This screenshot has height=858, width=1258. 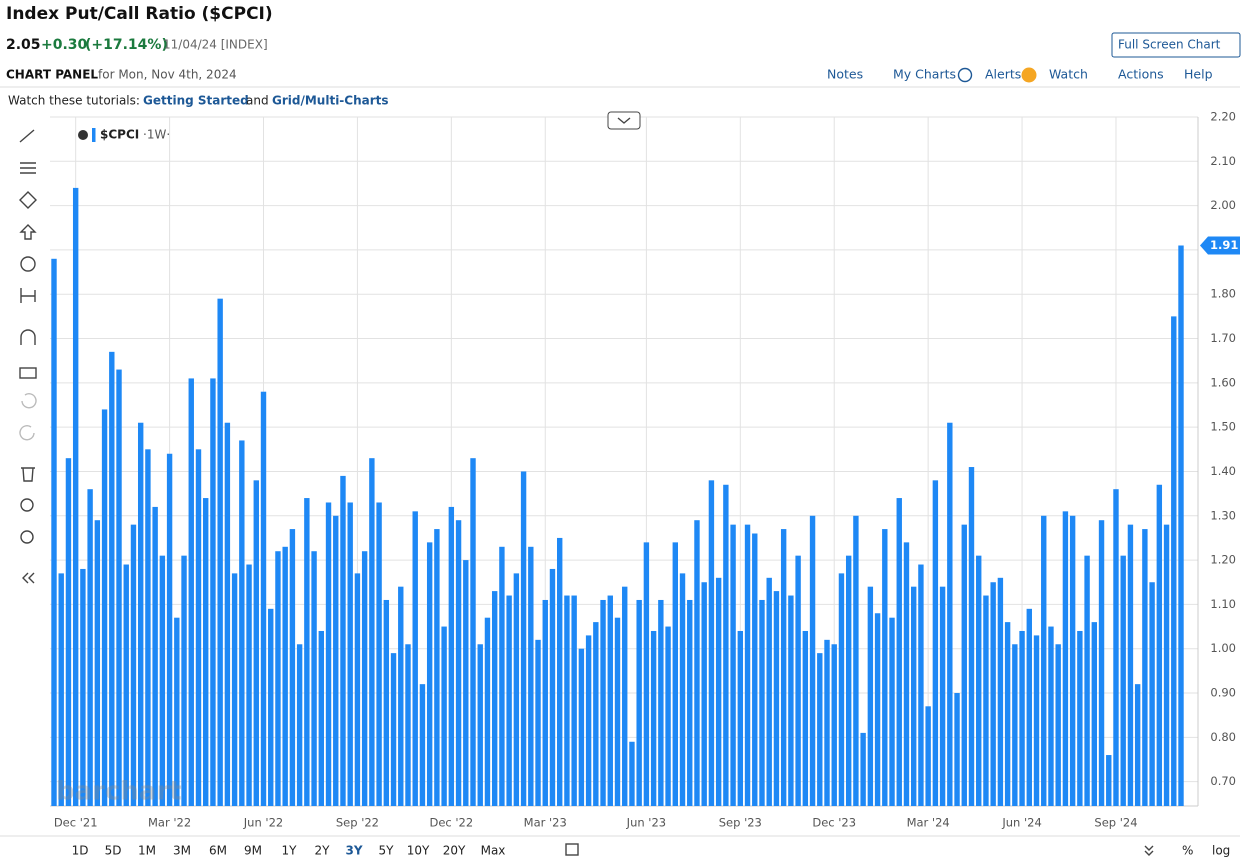 I want to click on panel-date: for Mon, Nov 4th, 2024, so click(x=167, y=75).